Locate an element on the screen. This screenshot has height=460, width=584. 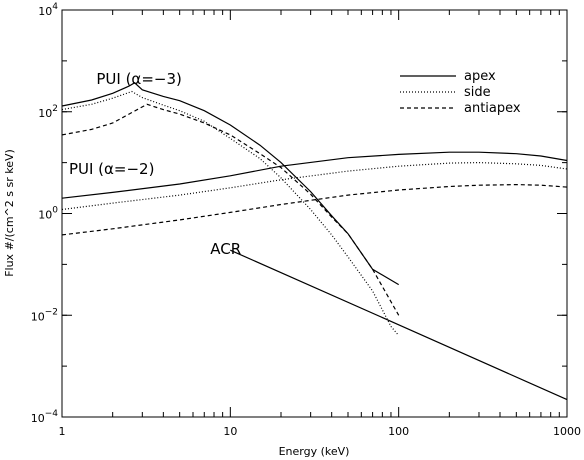
curve-annotations: PUI (α=−3) PUI (α=−2) ACR is located at coordinates (155, 164).